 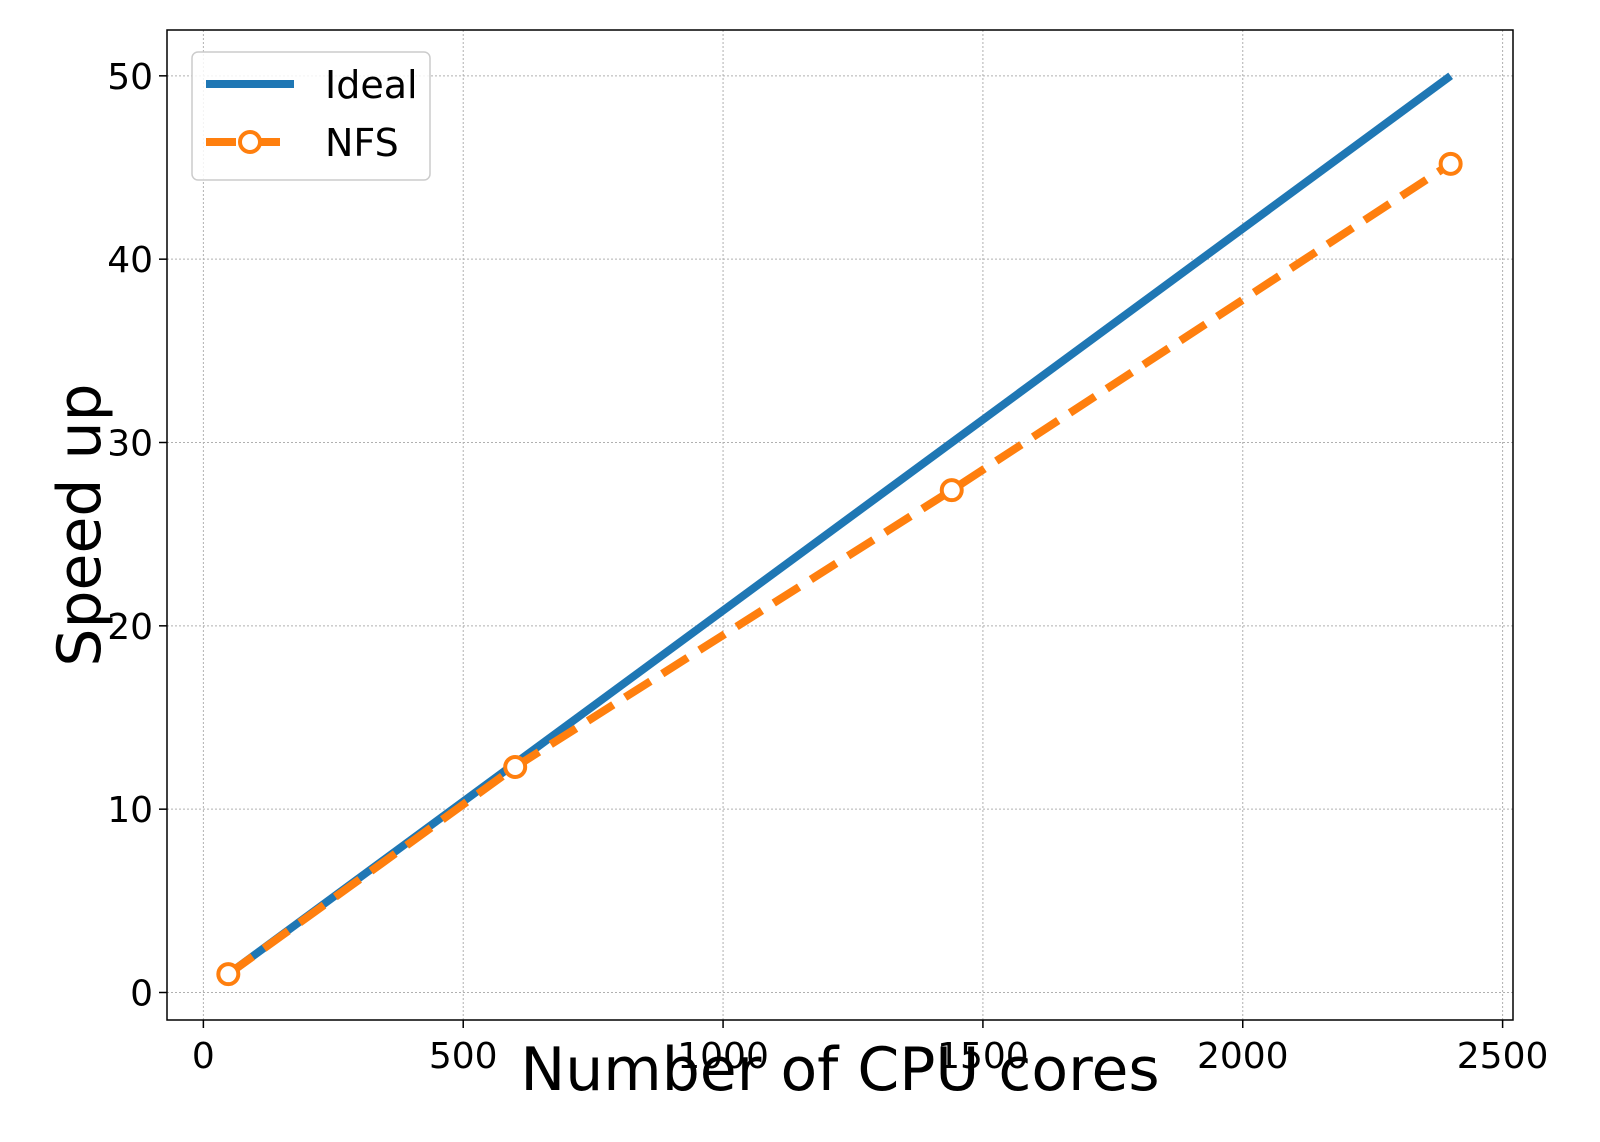 I want to click on y-tick-label: 10, so click(x=130, y=810).